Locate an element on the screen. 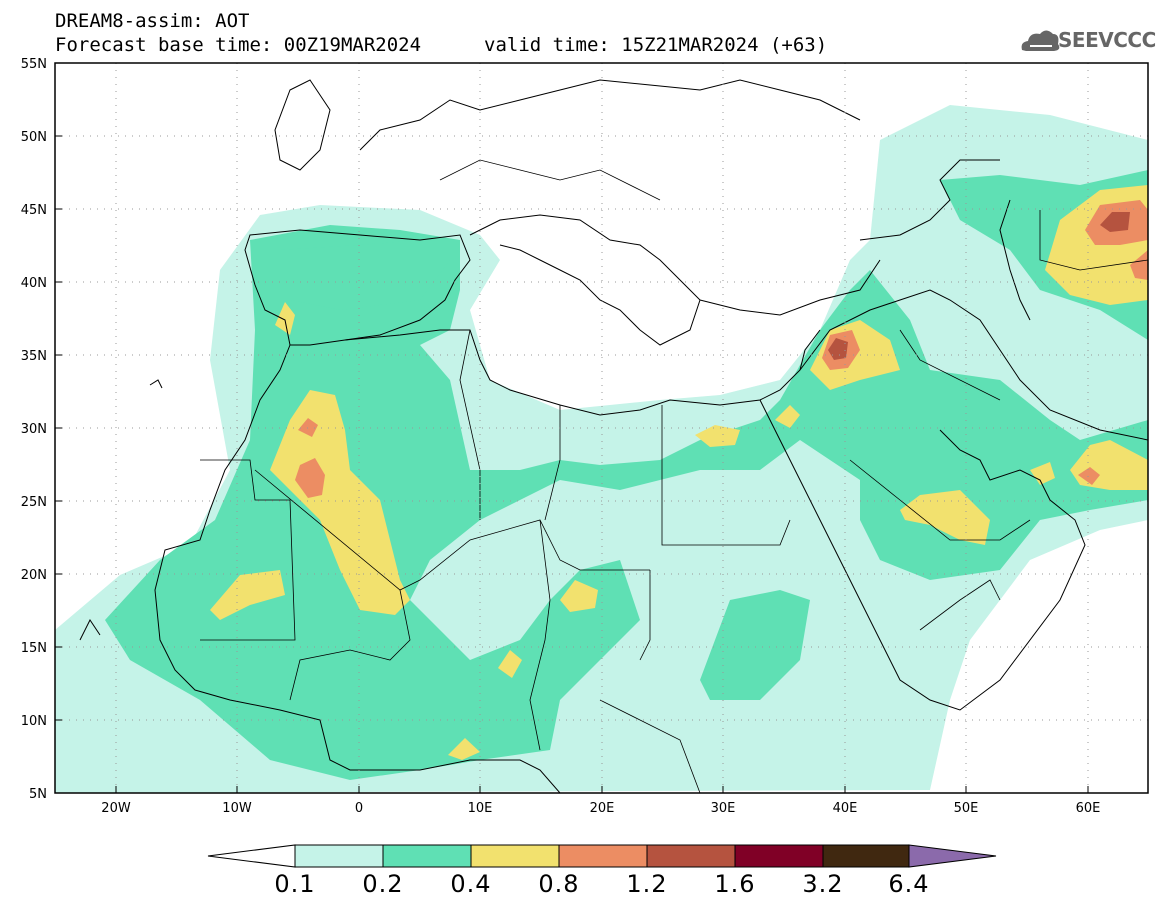 The image size is (1165, 905). colorbar-label-6: 3.2 is located at coordinates (823, 884).